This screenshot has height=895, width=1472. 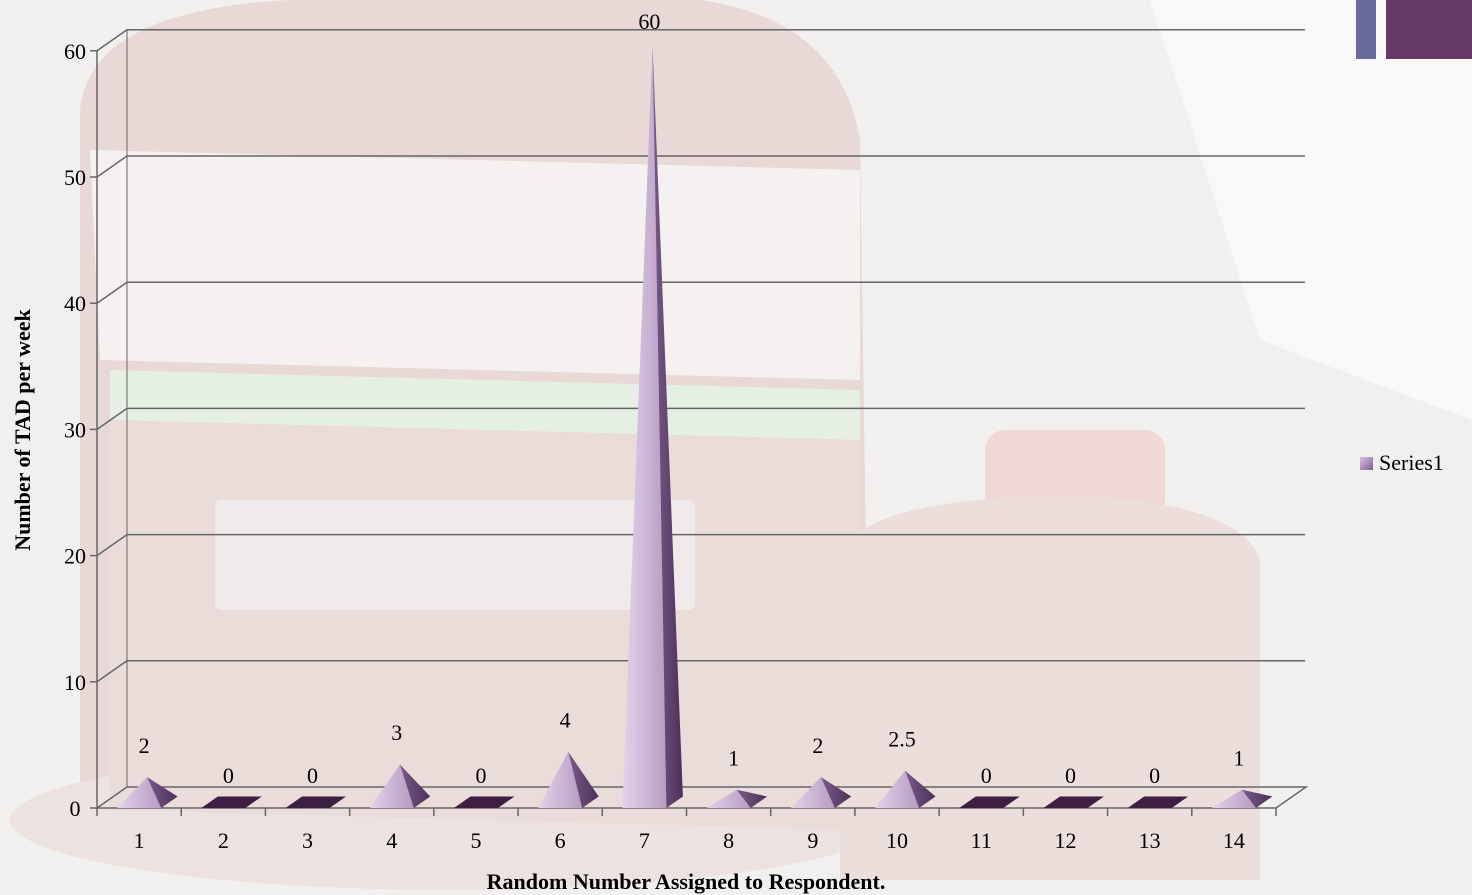 I want to click on y-axis-ticks: 0 10 20 30 40 50 60, so click(x=80, y=430).